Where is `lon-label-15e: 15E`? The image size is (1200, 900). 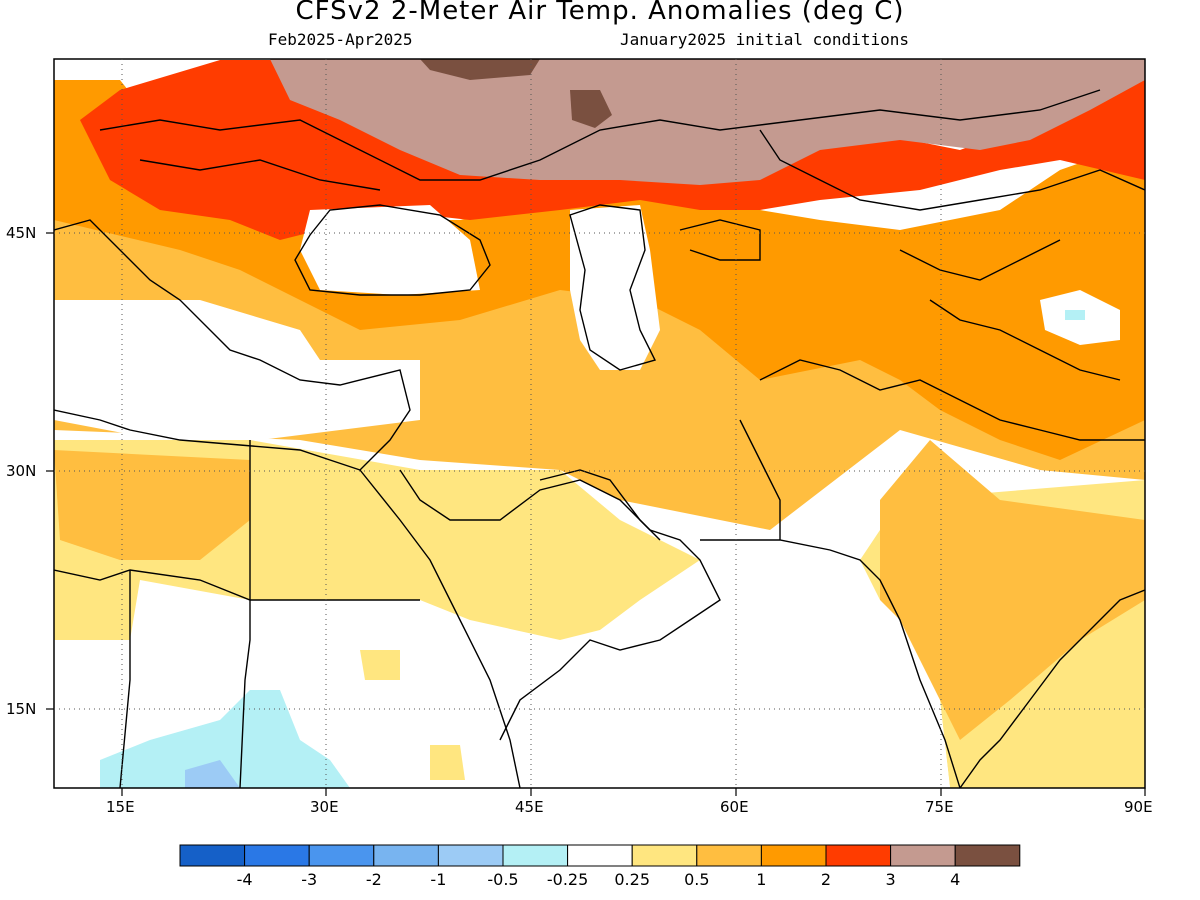
lon-label-15e: 15E is located at coordinates (120, 807).